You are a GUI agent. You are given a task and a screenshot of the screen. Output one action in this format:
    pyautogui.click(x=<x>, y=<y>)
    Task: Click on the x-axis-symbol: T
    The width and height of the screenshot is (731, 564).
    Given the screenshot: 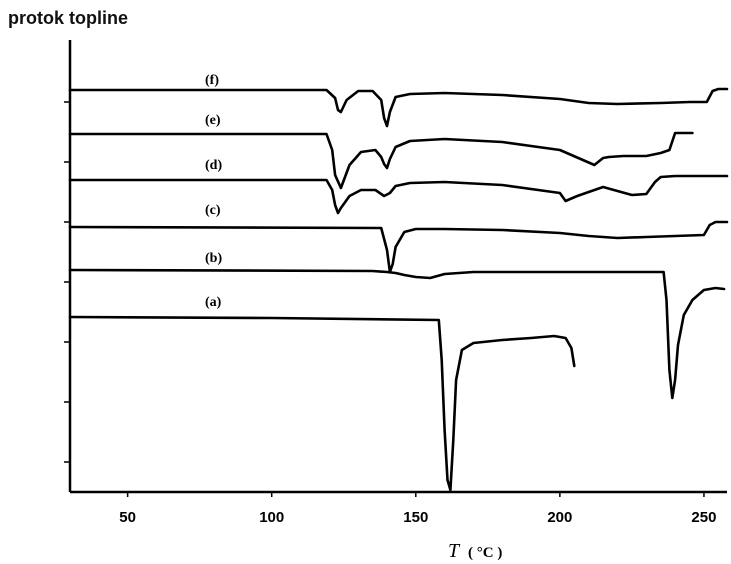 What is the action you would take?
    pyautogui.click(x=454, y=551)
    